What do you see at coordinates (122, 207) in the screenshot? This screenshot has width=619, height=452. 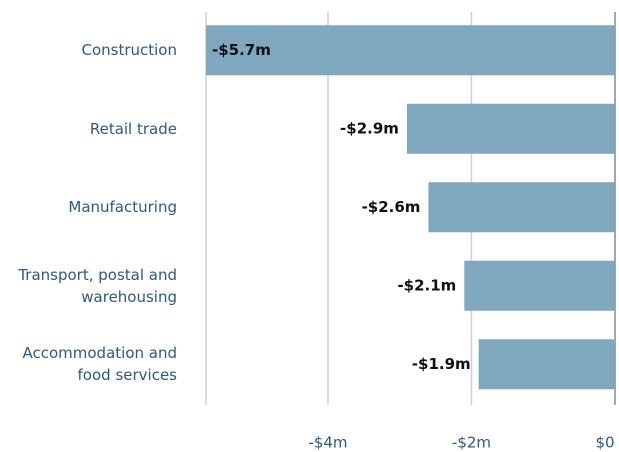 I see `category-label: Manufacturing` at bounding box center [122, 207].